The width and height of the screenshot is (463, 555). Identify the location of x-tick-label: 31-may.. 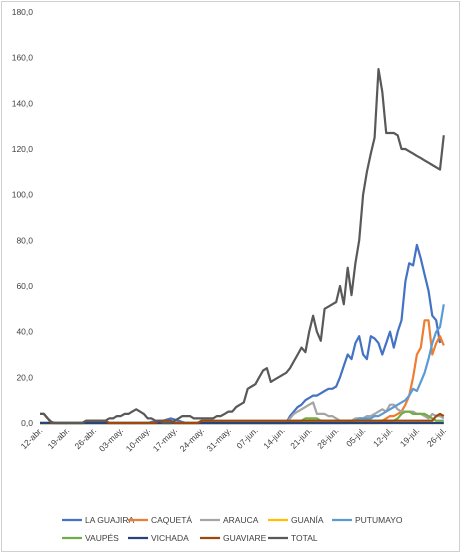
(219, 439).